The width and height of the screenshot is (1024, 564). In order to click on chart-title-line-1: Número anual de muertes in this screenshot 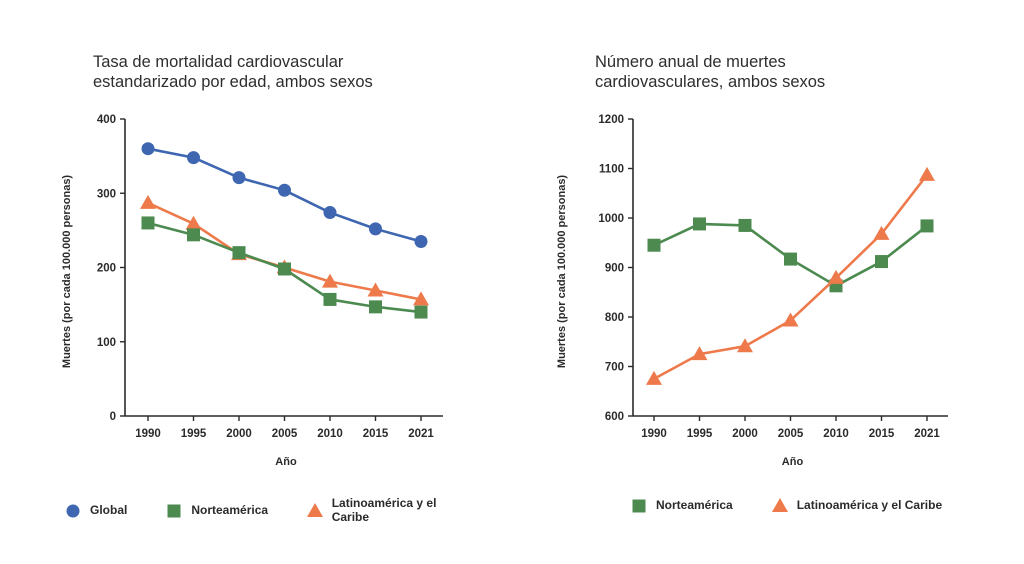, I will do `click(690, 62)`.